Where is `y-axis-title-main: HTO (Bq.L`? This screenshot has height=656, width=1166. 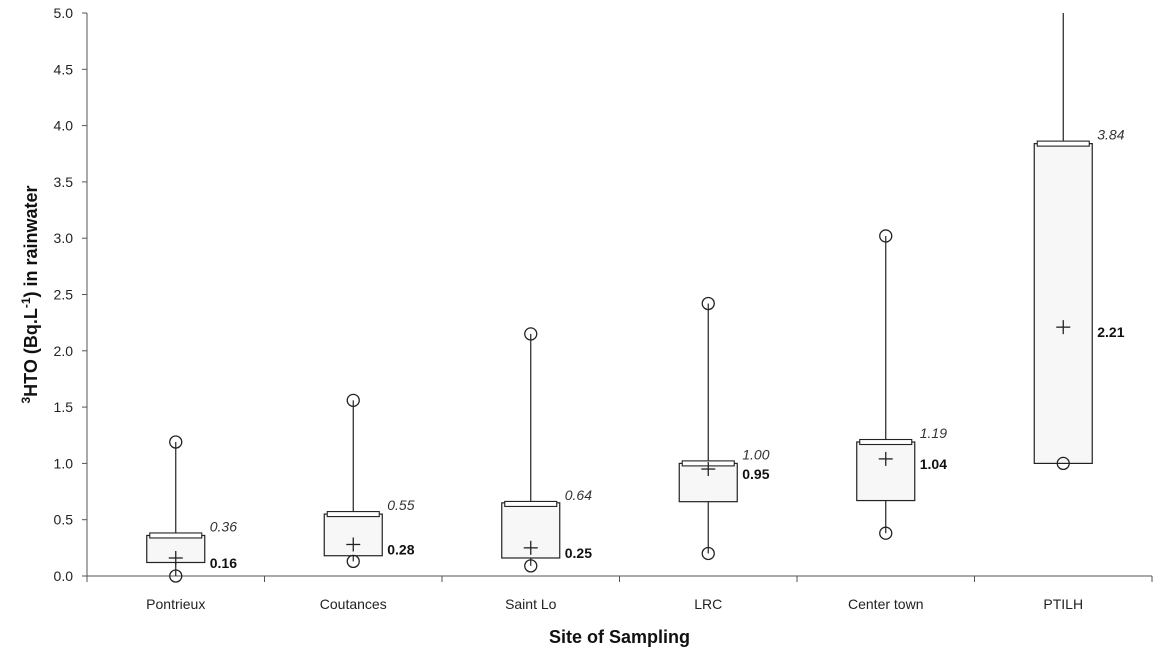
y-axis-title-main: HTO (Bq.L is located at coordinates (31, 352).